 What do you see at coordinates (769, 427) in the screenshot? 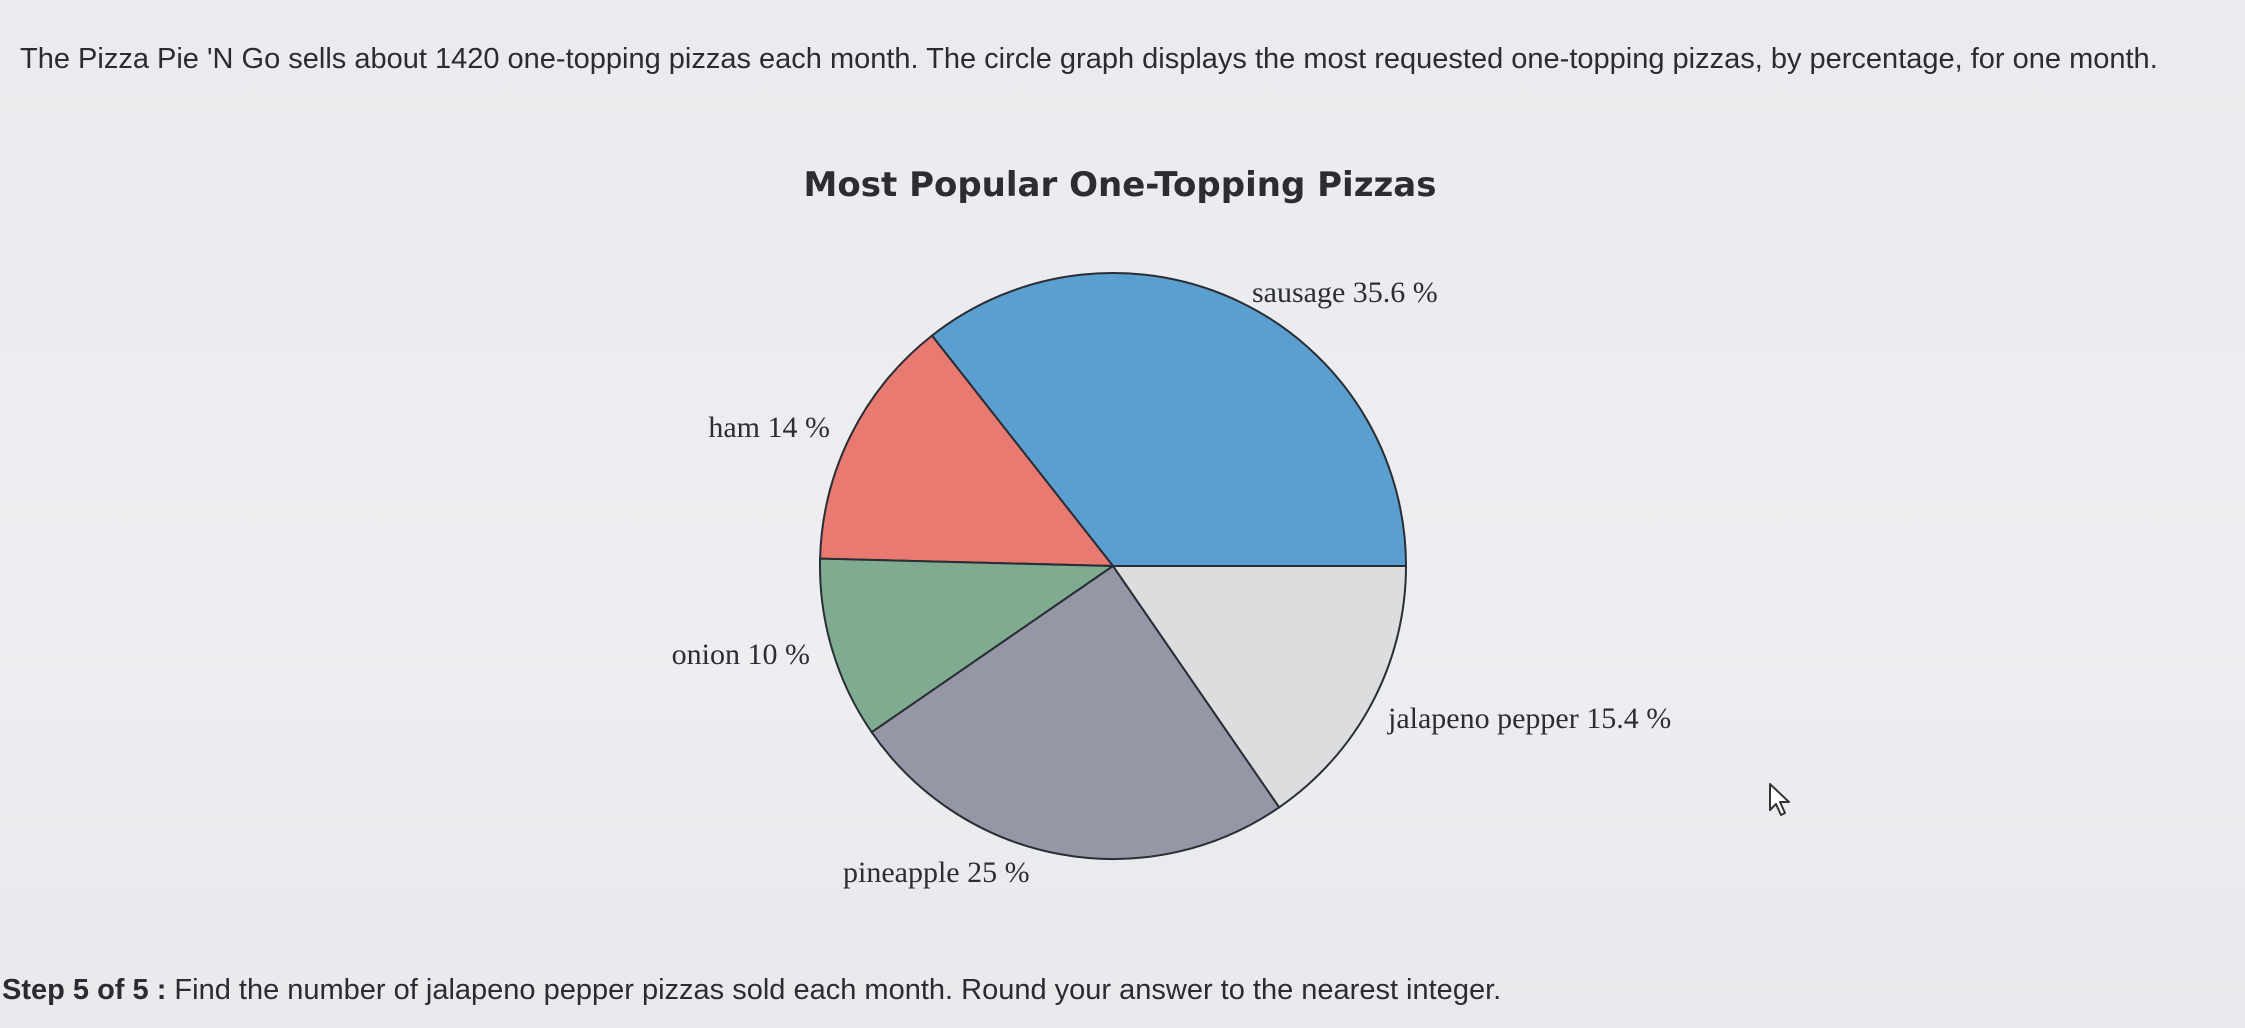
I see `pie-label-ham: ham 14 %` at bounding box center [769, 427].